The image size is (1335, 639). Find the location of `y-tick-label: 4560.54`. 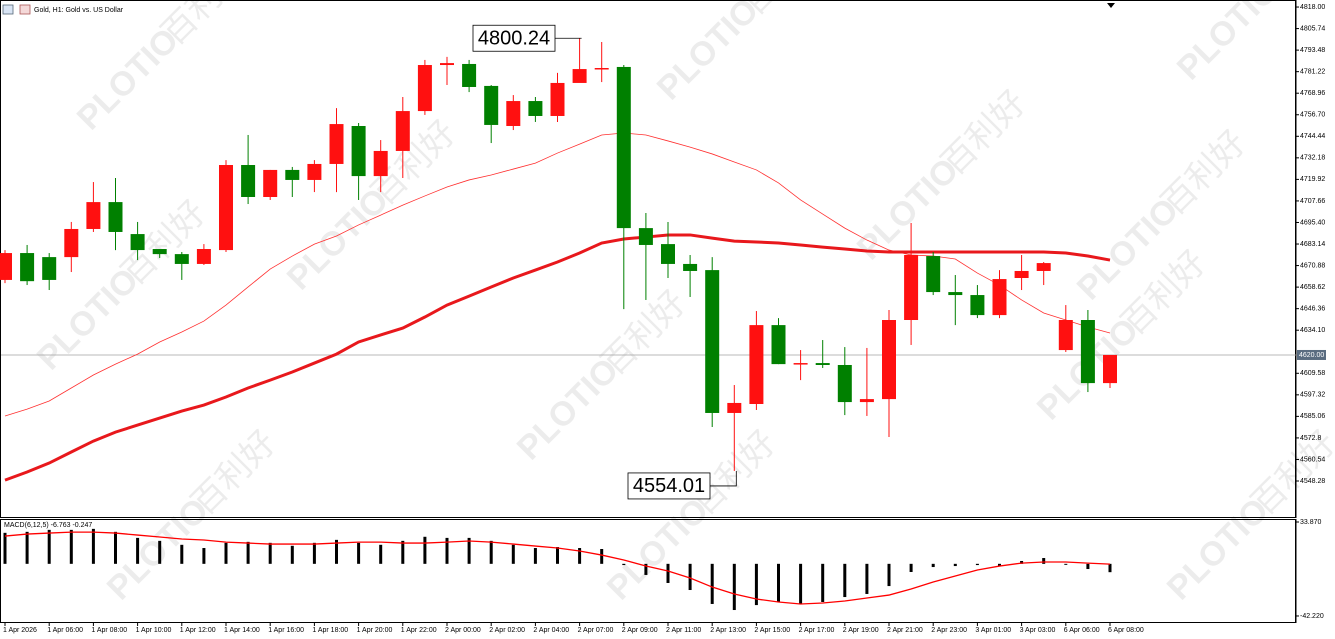

y-tick-label: 4560.54 is located at coordinates (1312, 459).